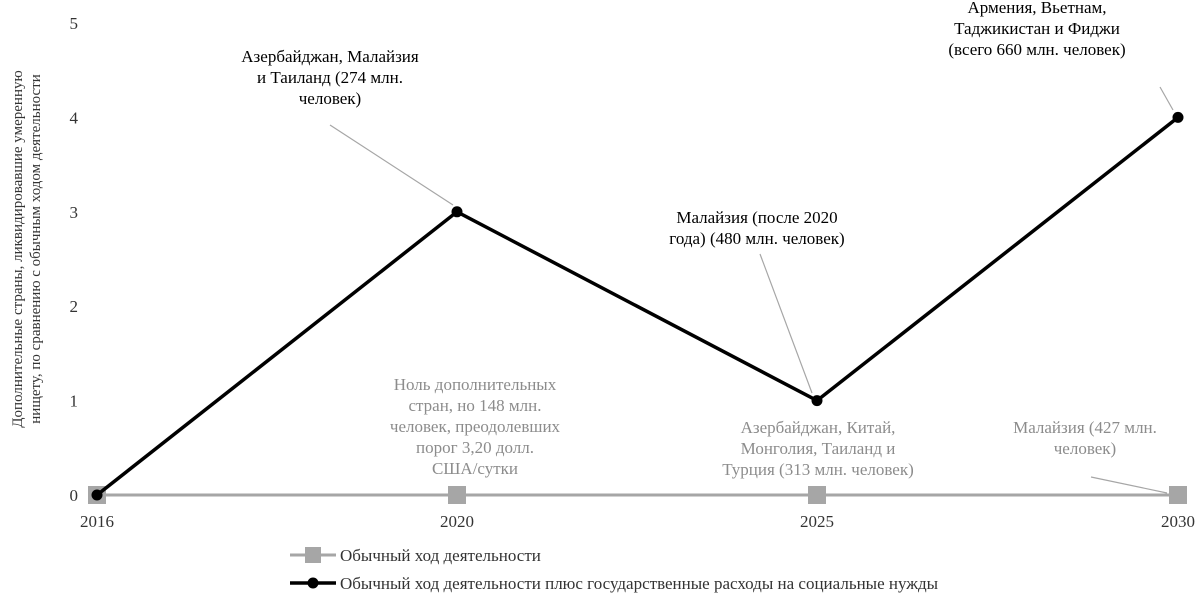 This screenshot has width=1199, height=604. I want to click on y-tick-label: 3, so click(74, 212).